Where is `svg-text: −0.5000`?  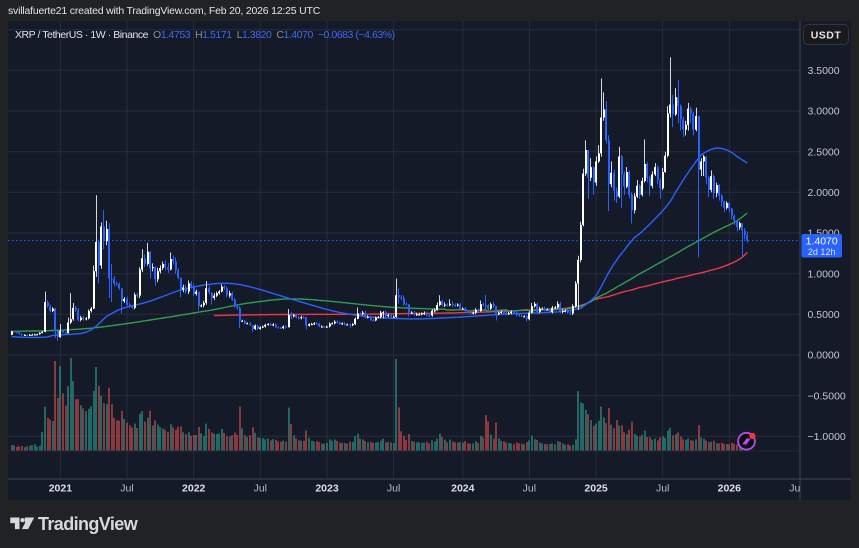
svg-text: −0.5000 is located at coordinates (827, 396).